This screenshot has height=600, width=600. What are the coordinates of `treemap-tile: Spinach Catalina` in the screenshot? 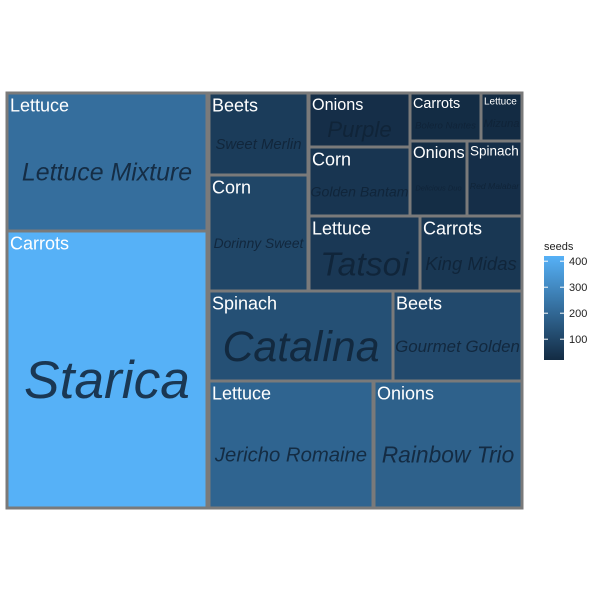 It's located at (301, 336).